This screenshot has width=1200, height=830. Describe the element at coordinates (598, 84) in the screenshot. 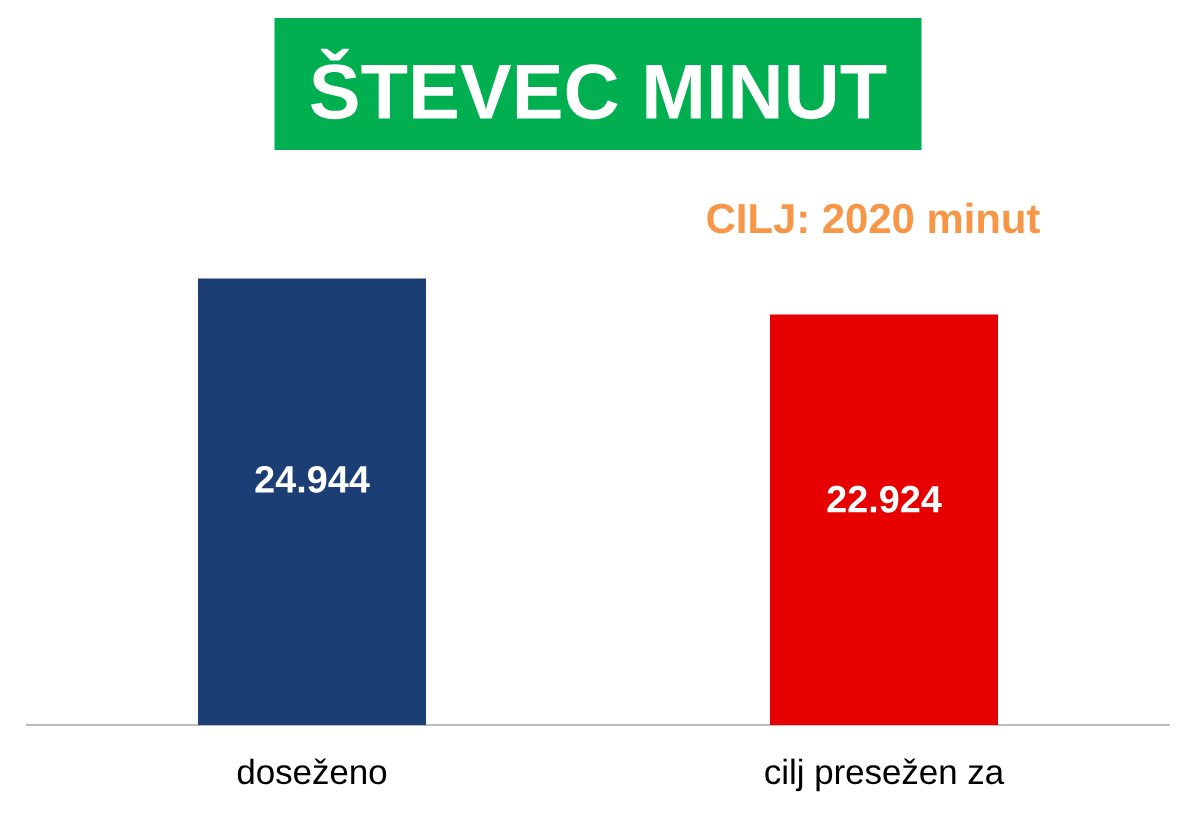

I see `chart-title: ŠTEVEC MINUT` at that location.